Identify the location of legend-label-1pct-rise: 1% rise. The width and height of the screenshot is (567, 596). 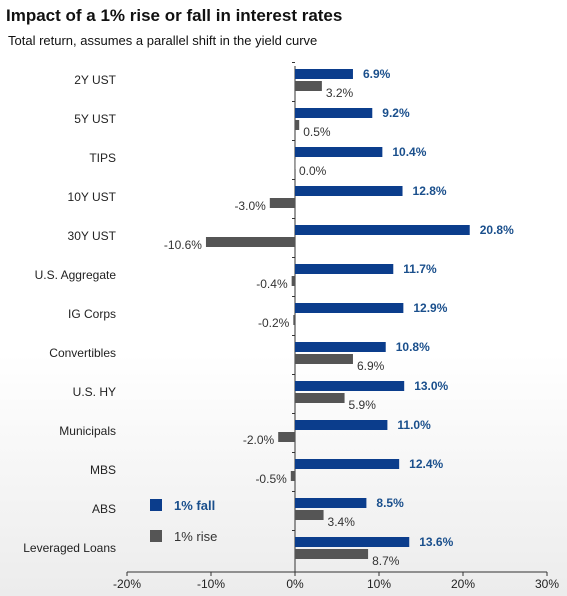
(195, 536).